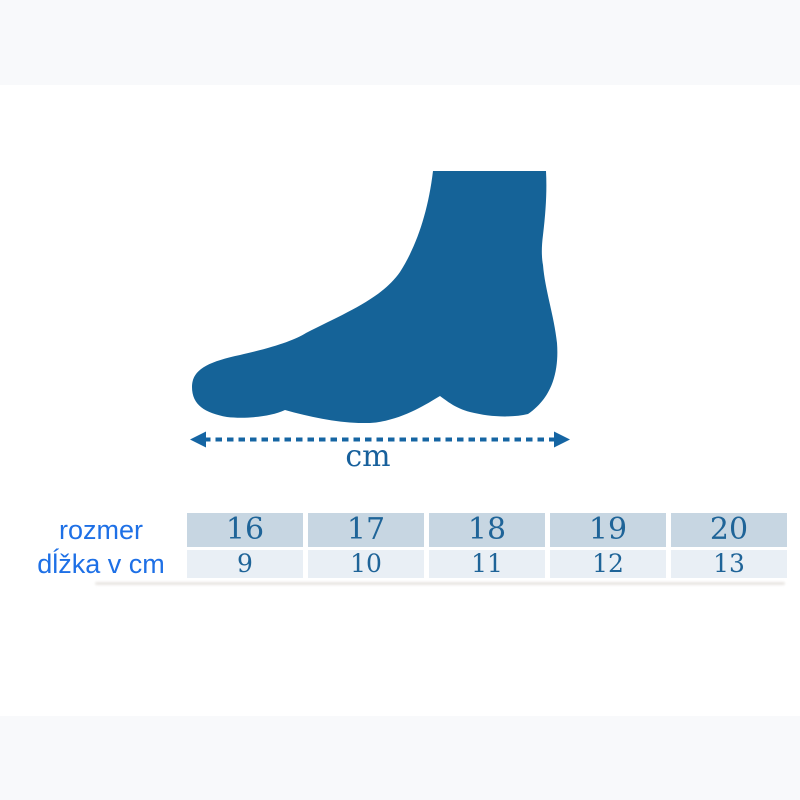 Image resolution: width=800 pixels, height=800 pixels. I want to click on length-cell: 11, so click(487, 564).